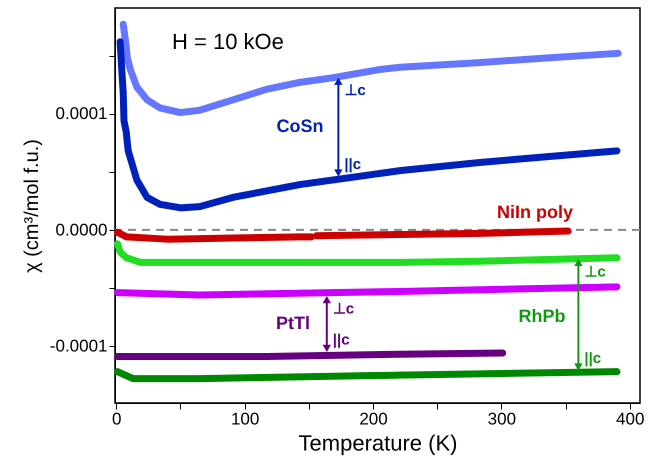 The width and height of the screenshot is (652, 464). What do you see at coordinates (542, 316) in the screenshot?
I see `annotation: RhPb` at bounding box center [542, 316].